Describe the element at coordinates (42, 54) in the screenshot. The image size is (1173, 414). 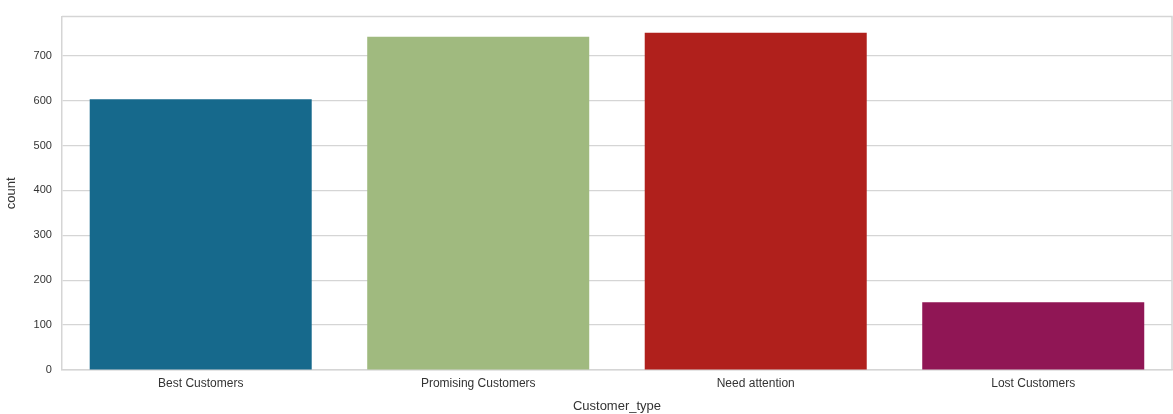
I see `y-tick-label: 700` at that location.